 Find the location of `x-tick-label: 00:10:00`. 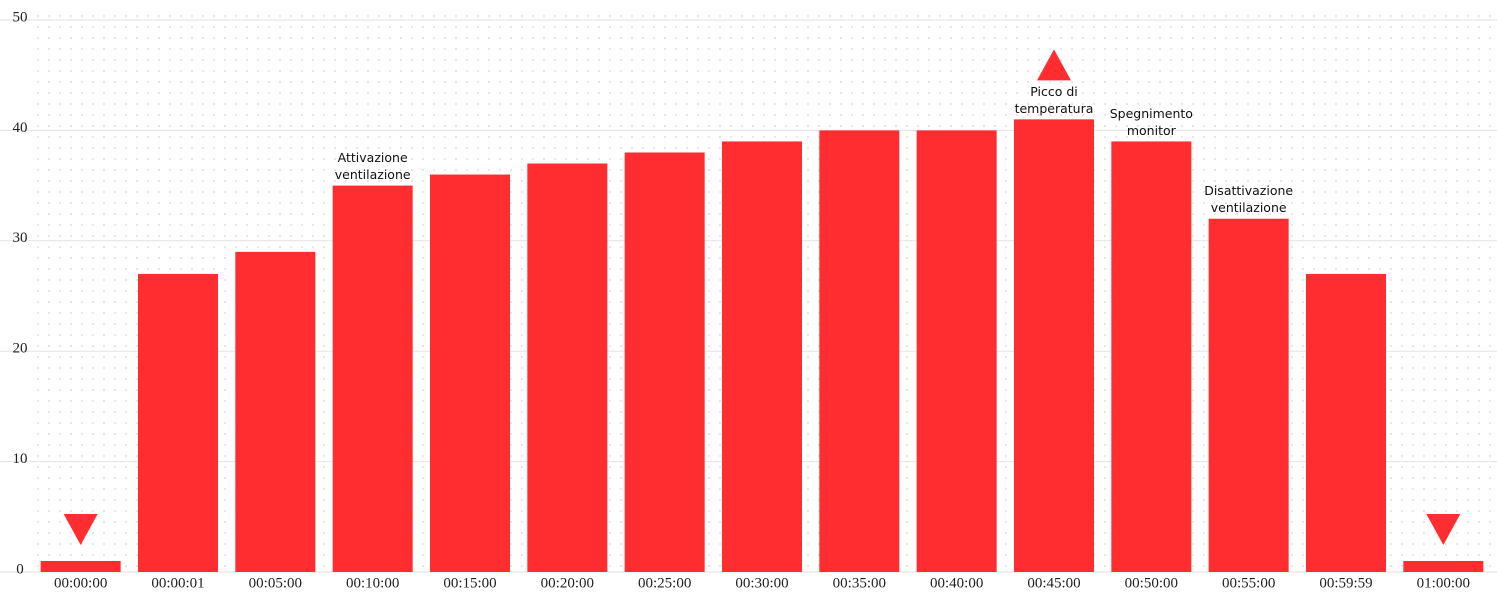

x-tick-label: 00:10:00 is located at coordinates (372, 583).